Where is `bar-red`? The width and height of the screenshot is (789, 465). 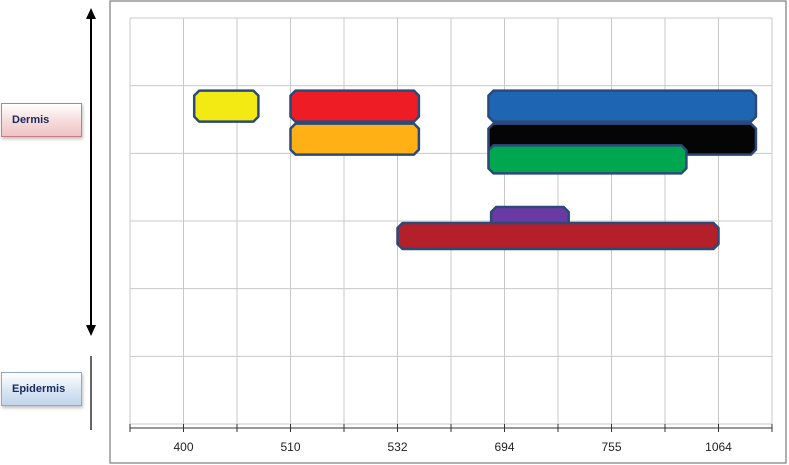
bar-red is located at coordinates (355, 106).